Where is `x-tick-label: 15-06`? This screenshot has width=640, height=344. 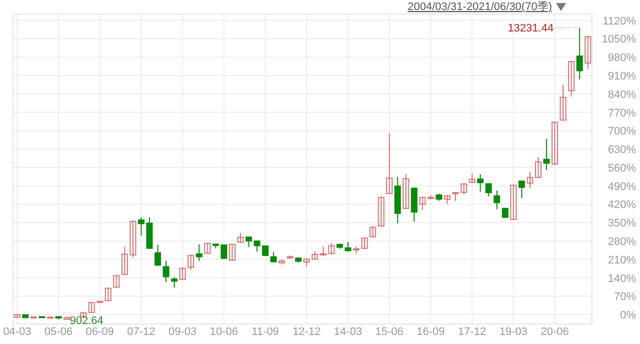
x-tick-label: 15-06 is located at coordinates (389, 332).